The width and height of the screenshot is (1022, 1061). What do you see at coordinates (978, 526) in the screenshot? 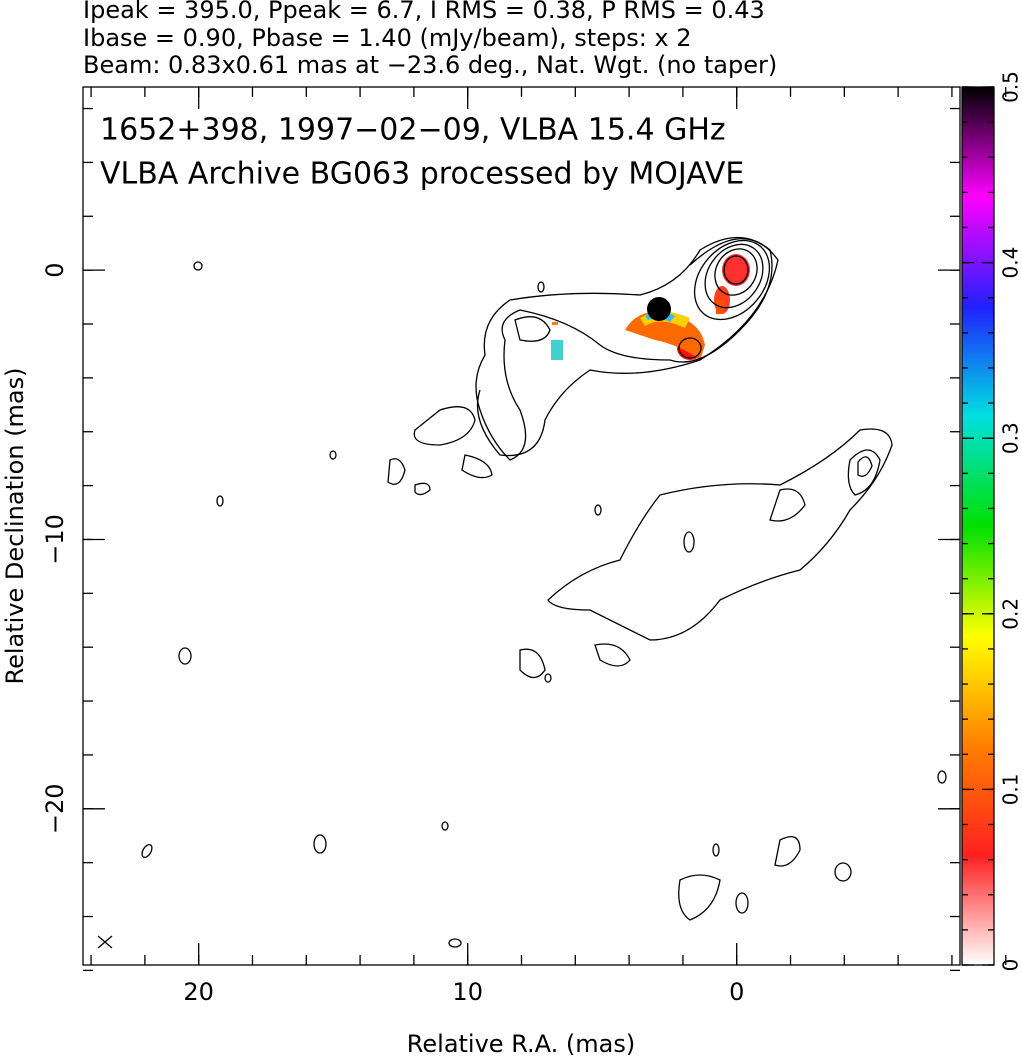
I see `colorbar` at bounding box center [978, 526].